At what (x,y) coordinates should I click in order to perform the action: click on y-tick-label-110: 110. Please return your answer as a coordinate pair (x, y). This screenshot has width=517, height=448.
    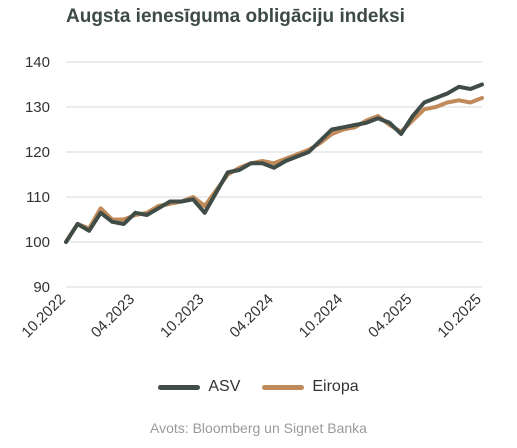
    Looking at the image, I should click on (38, 197).